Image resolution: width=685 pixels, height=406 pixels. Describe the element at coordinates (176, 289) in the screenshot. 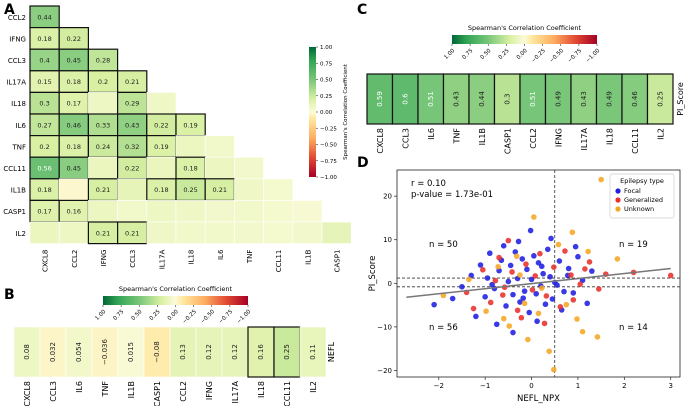

I see `colorbar-label: Spearman's Correlation Coefficient` at that location.